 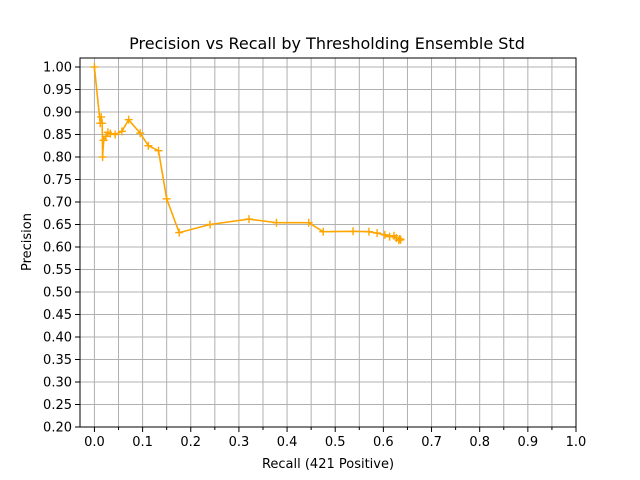 I want to click on y-tick-label: 0.55, so click(x=57, y=270).